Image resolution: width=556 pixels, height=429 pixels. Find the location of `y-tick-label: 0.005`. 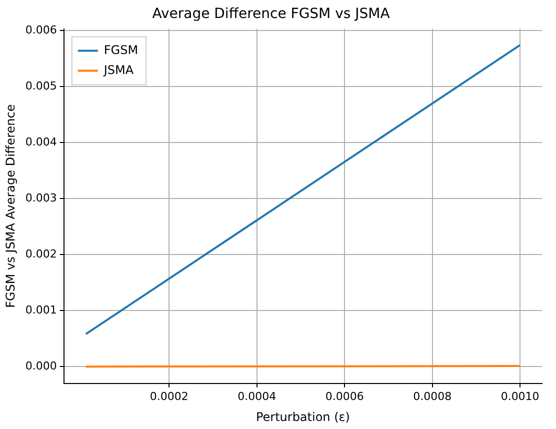

y-tick-label: 0.005 is located at coordinates (41, 85).